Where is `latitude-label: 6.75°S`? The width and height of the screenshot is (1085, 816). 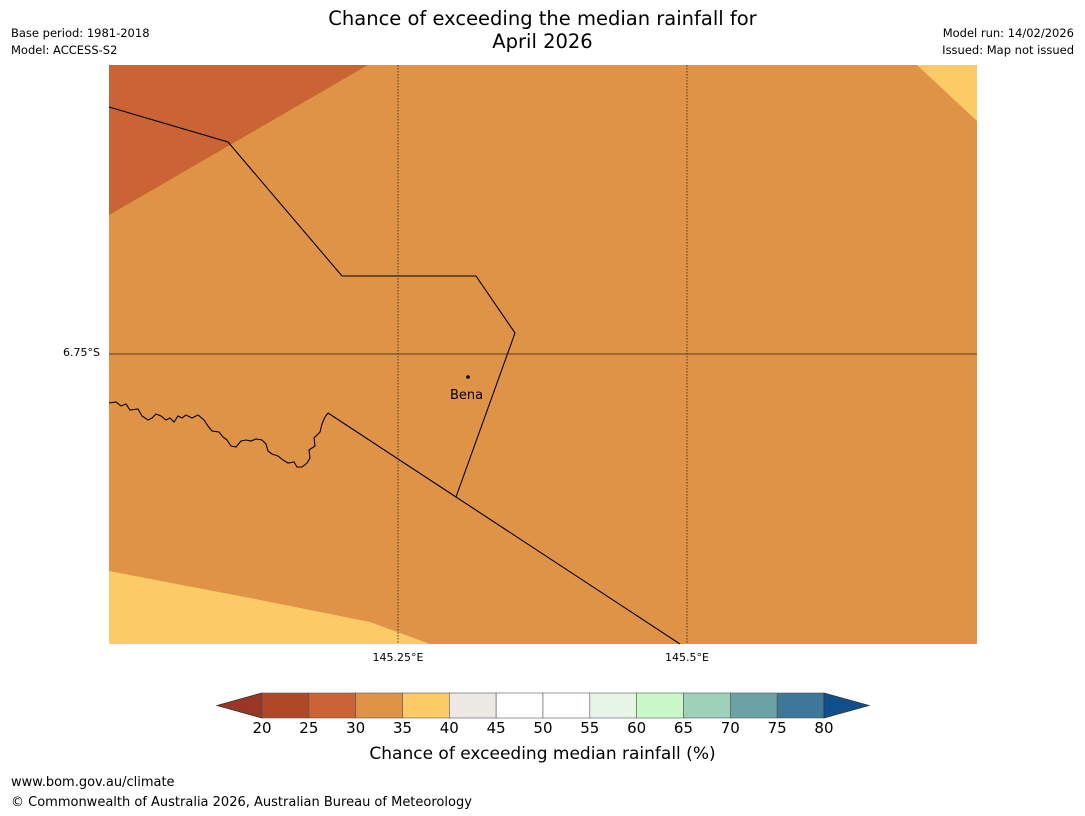 latitude-label: 6.75°S is located at coordinates (81, 352).